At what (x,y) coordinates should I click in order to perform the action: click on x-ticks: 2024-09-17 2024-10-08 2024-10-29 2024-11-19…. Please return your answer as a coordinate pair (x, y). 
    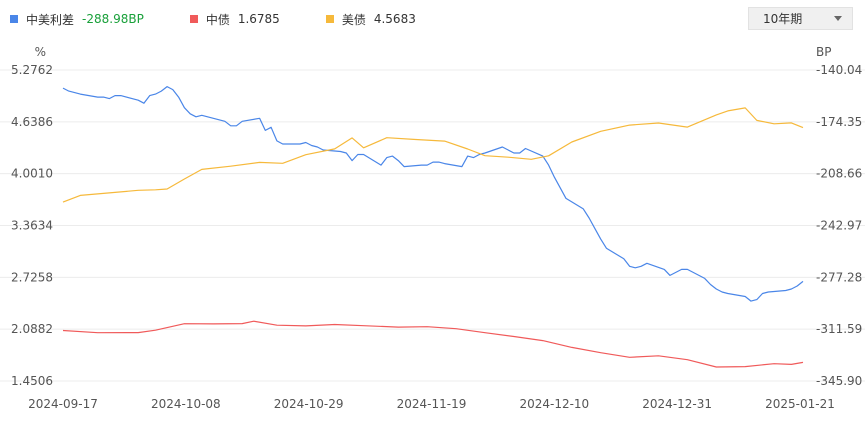
    Looking at the image, I should click on (431, 404).